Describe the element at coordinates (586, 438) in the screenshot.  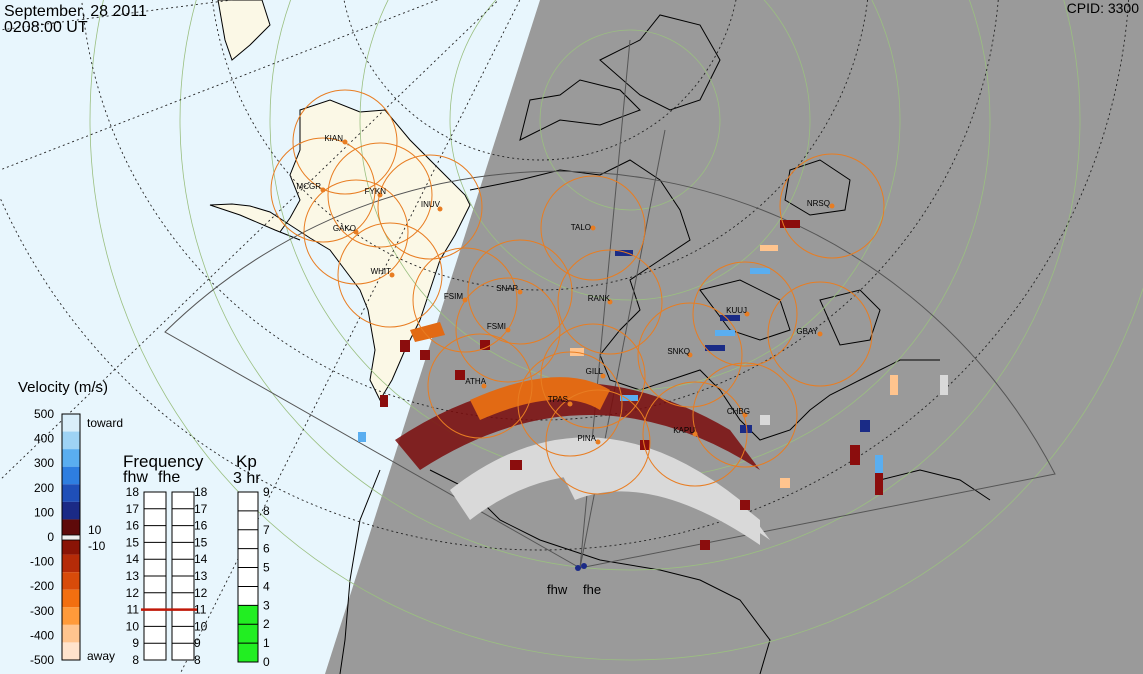
I see `station-label-pina: PINA` at that location.